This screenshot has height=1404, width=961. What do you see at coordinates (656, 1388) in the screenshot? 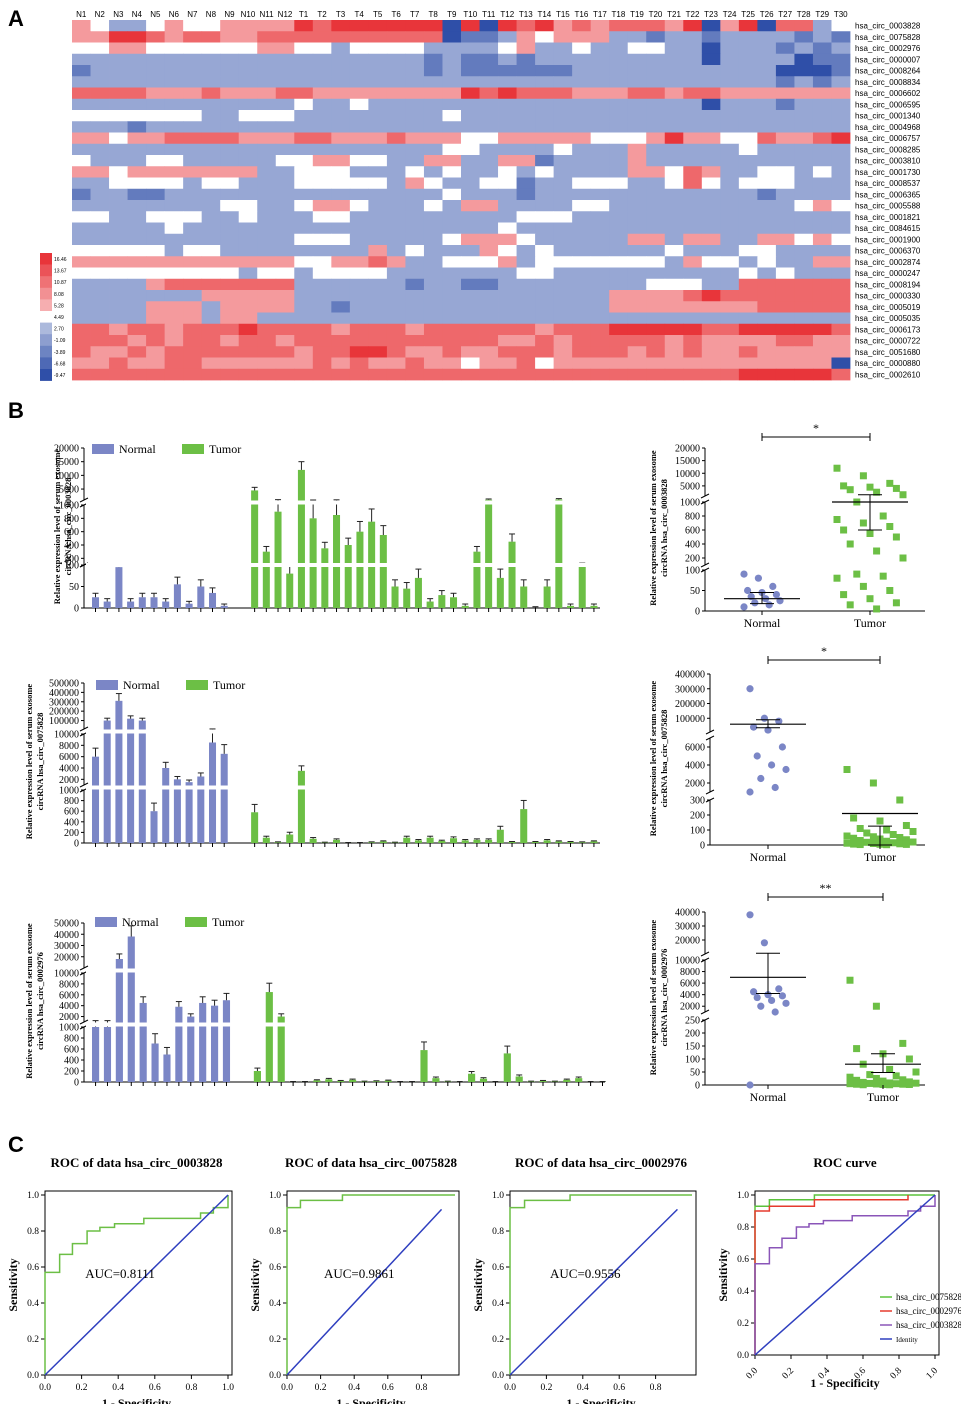
I see `x-tick-label: 0.8` at bounding box center [656, 1388].